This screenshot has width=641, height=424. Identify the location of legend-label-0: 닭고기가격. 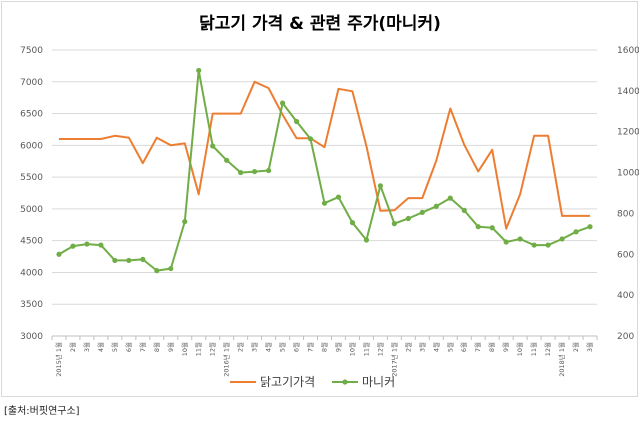
(287, 382).